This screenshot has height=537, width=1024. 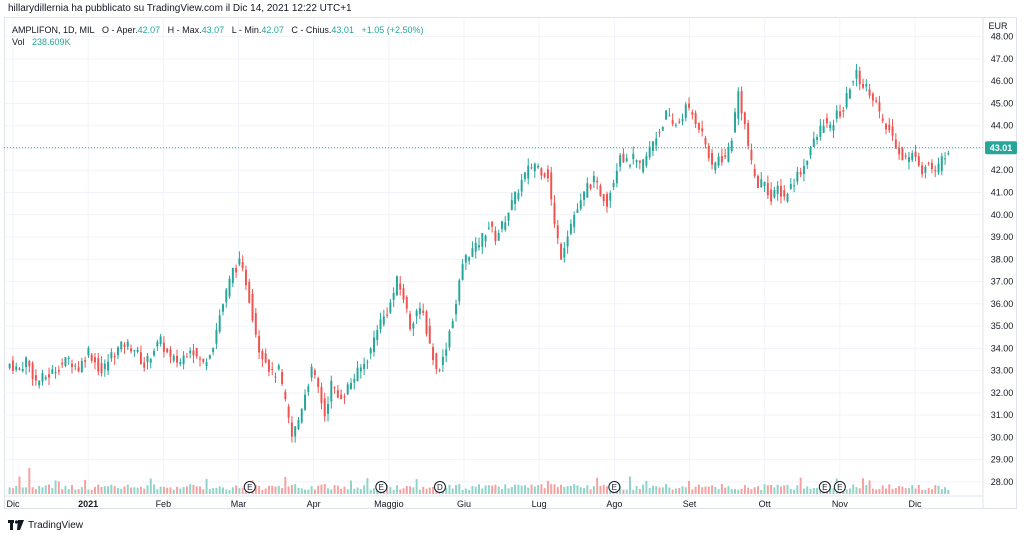 What do you see at coordinates (53, 30) in the screenshot?
I see `symbol-name: AMPLIFON, 1D, MIL` at bounding box center [53, 30].